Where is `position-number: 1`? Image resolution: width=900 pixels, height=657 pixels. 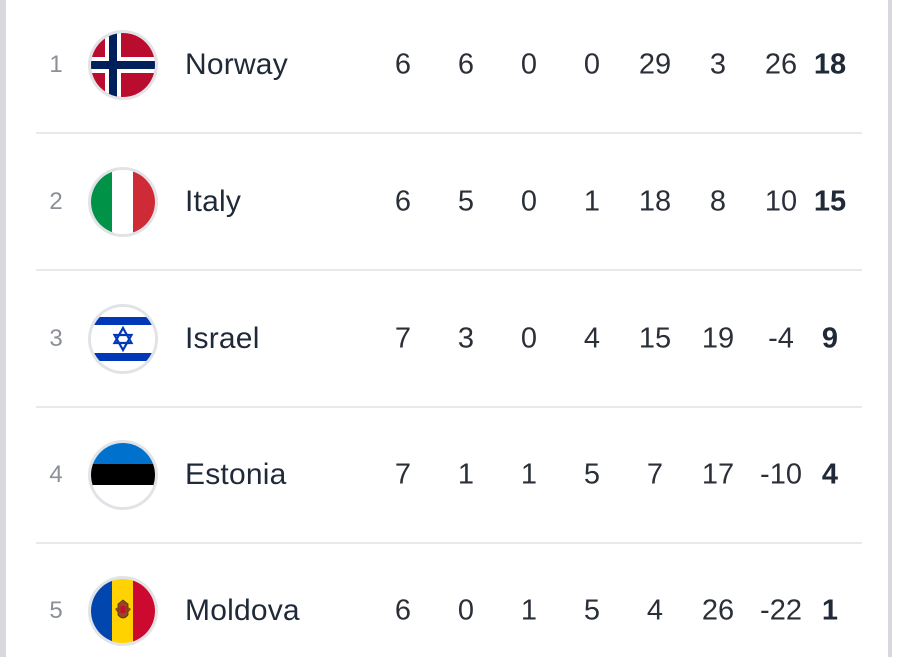
position-number: 1 is located at coordinates (56, 64).